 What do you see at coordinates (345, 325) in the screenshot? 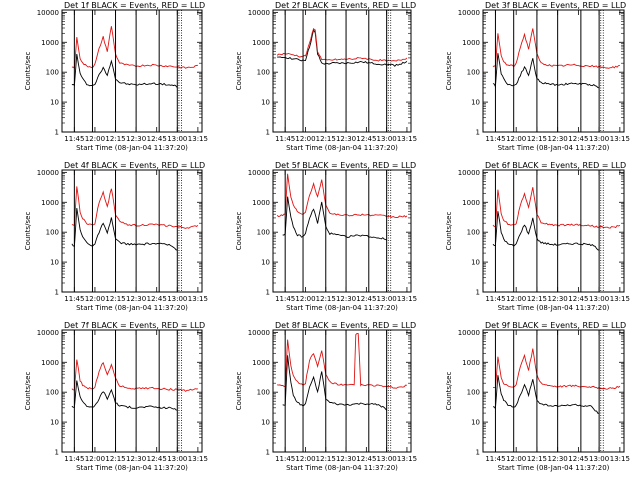
I see `chart-title: Det 8f BLACK = Events, RED = LLD` at bounding box center [345, 325].